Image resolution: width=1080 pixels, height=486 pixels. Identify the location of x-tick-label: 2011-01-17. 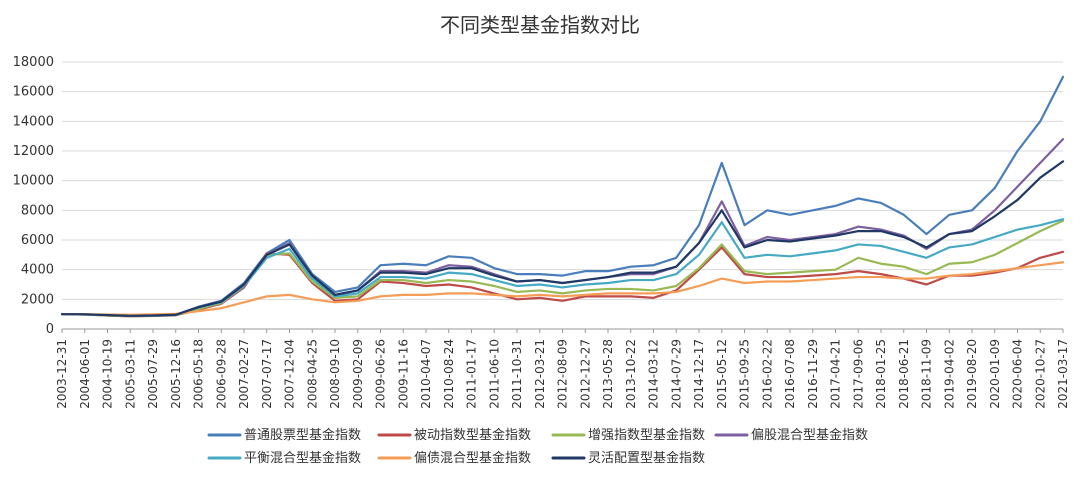
(472, 374).